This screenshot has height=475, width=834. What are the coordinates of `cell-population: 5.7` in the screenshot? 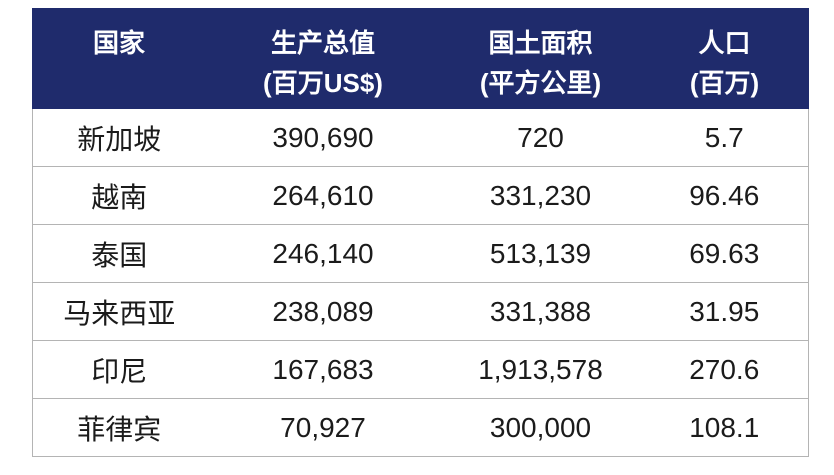 It's located at (724, 137).